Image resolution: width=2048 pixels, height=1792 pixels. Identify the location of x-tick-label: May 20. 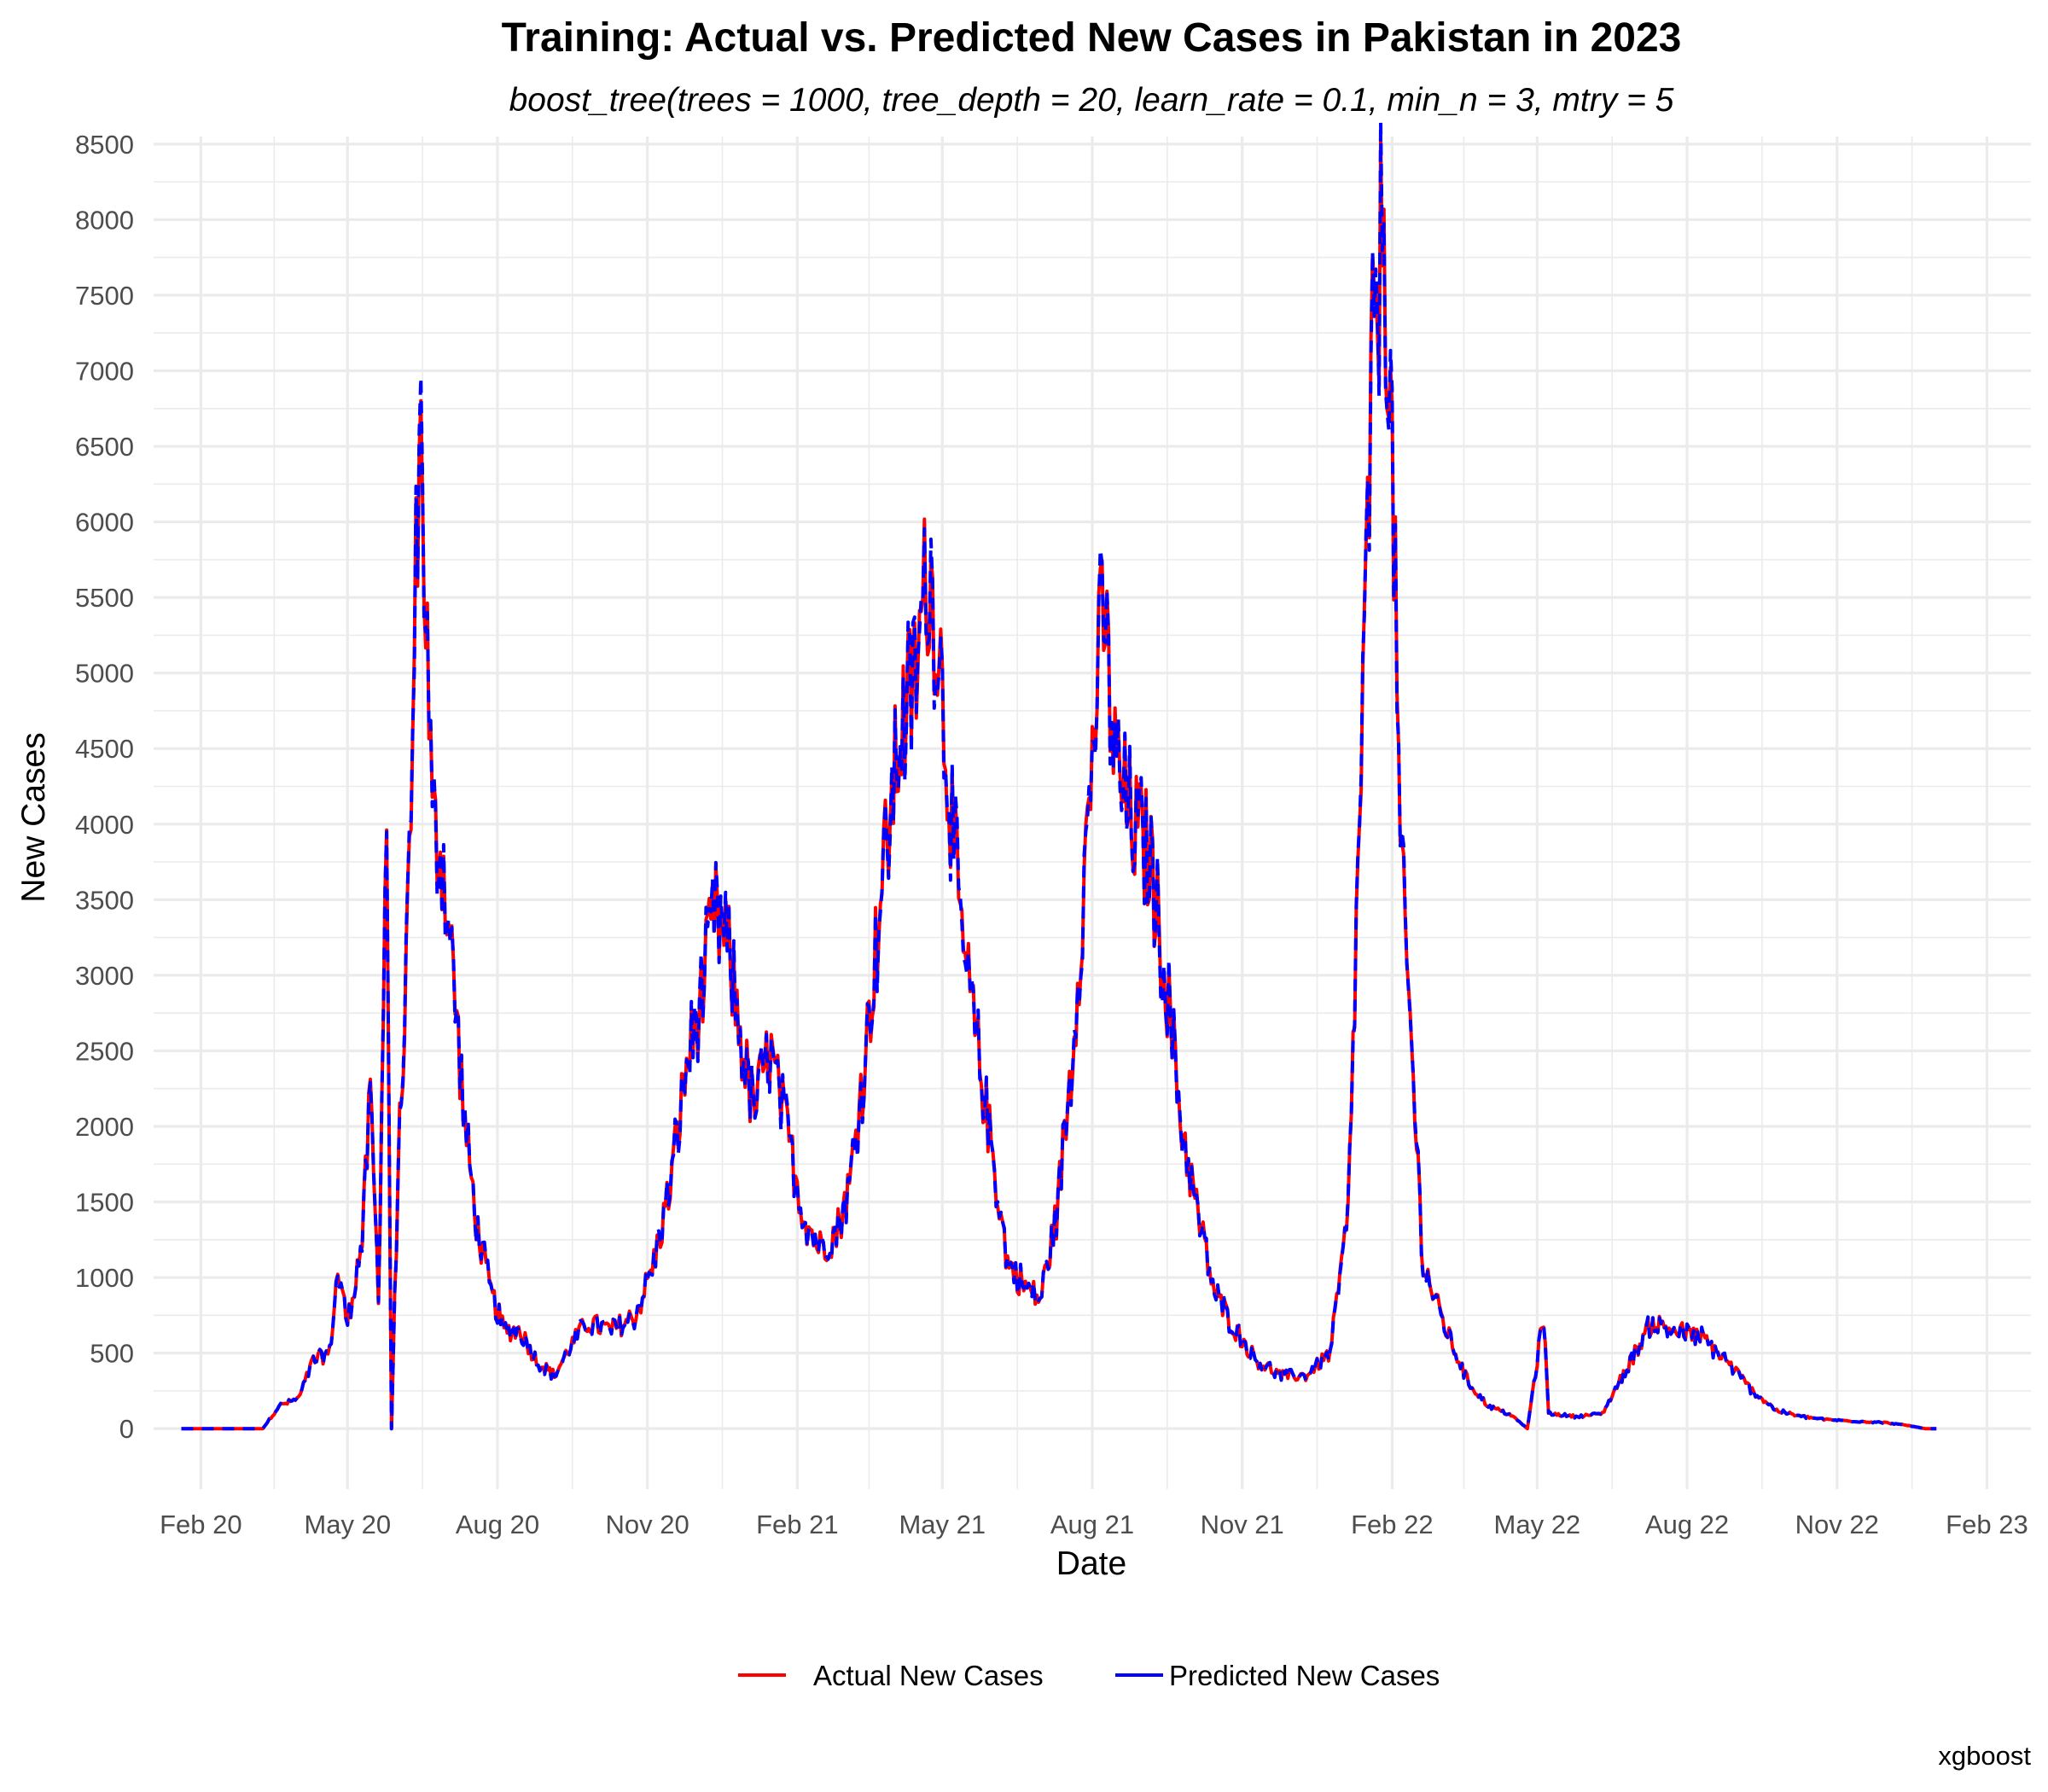
(347, 1524).